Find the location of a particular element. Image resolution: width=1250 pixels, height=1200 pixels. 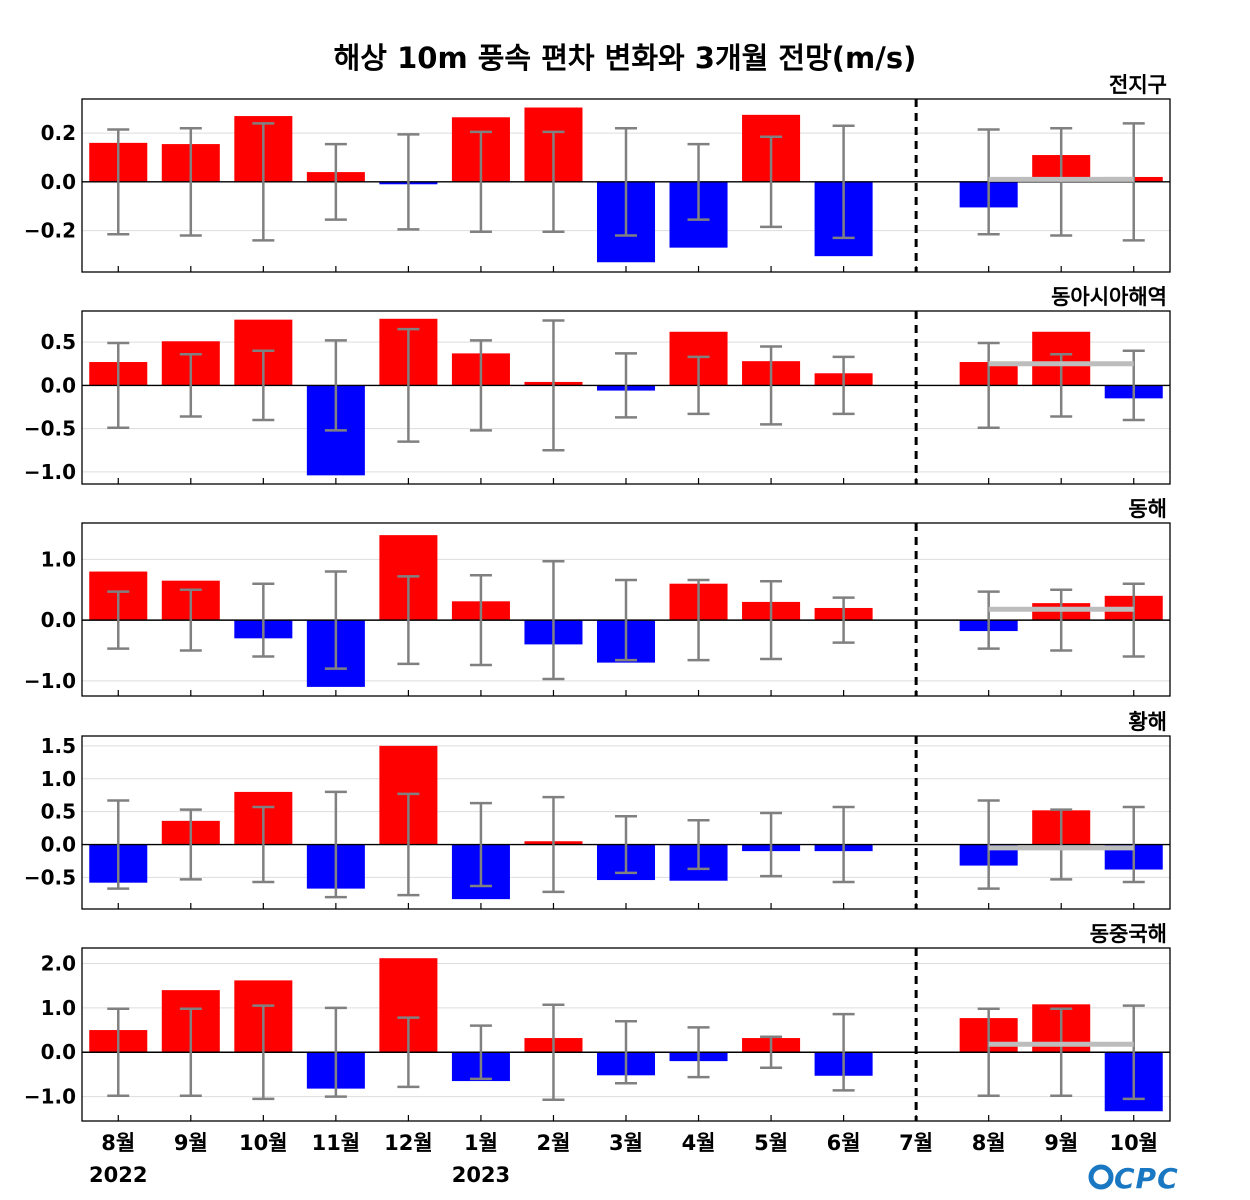

chart-title: 해상 10m 풍속 편차 변화와 3개월 전망(m/s) is located at coordinates (625, 58).